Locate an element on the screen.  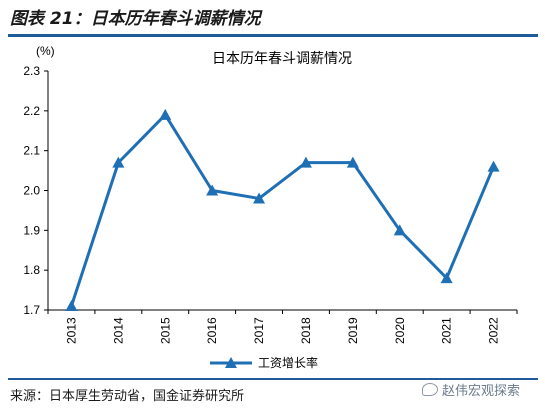
figure-title: 图表 21：日本历年春斗调薪情况 is located at coordinates (135, 19).